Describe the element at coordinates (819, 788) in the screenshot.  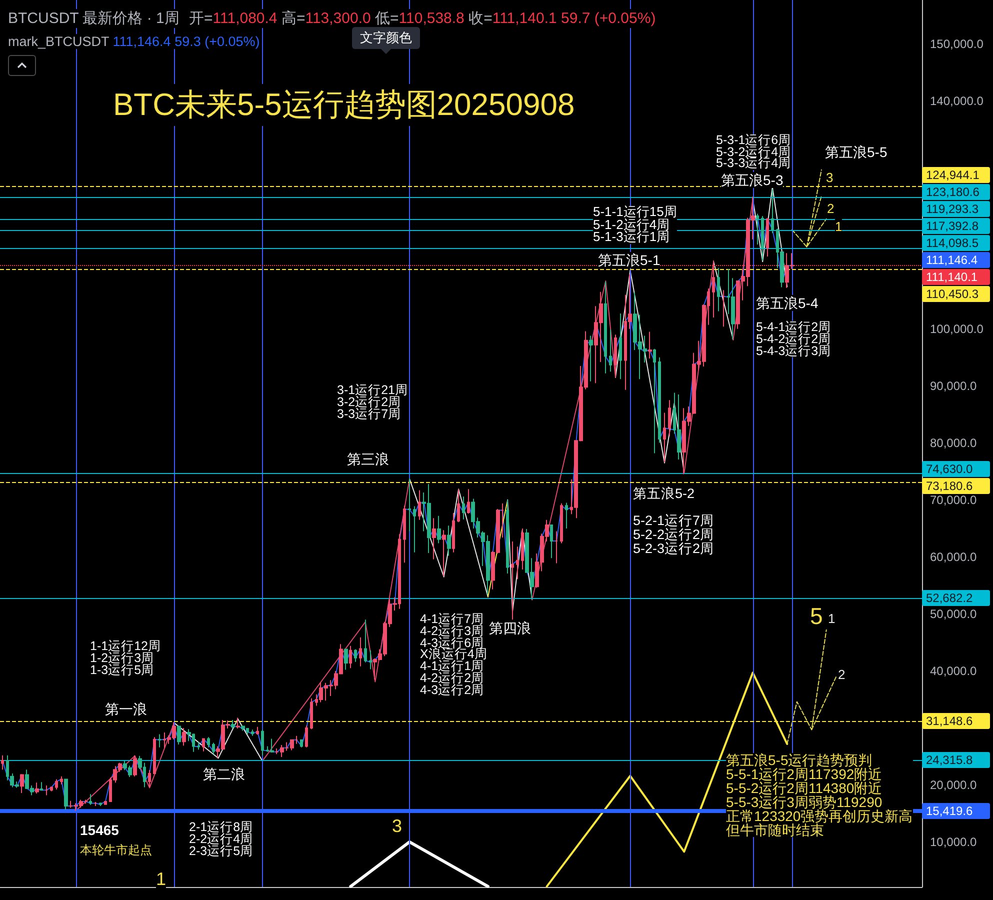
I see `annotation: 第五浪5-5运行趋势预判 5-5-1运行2周117392附近 5-5-2运行2周114380附近 5-5-3运行3周弱势119290 正常123320强势再创历史新高` at that location.